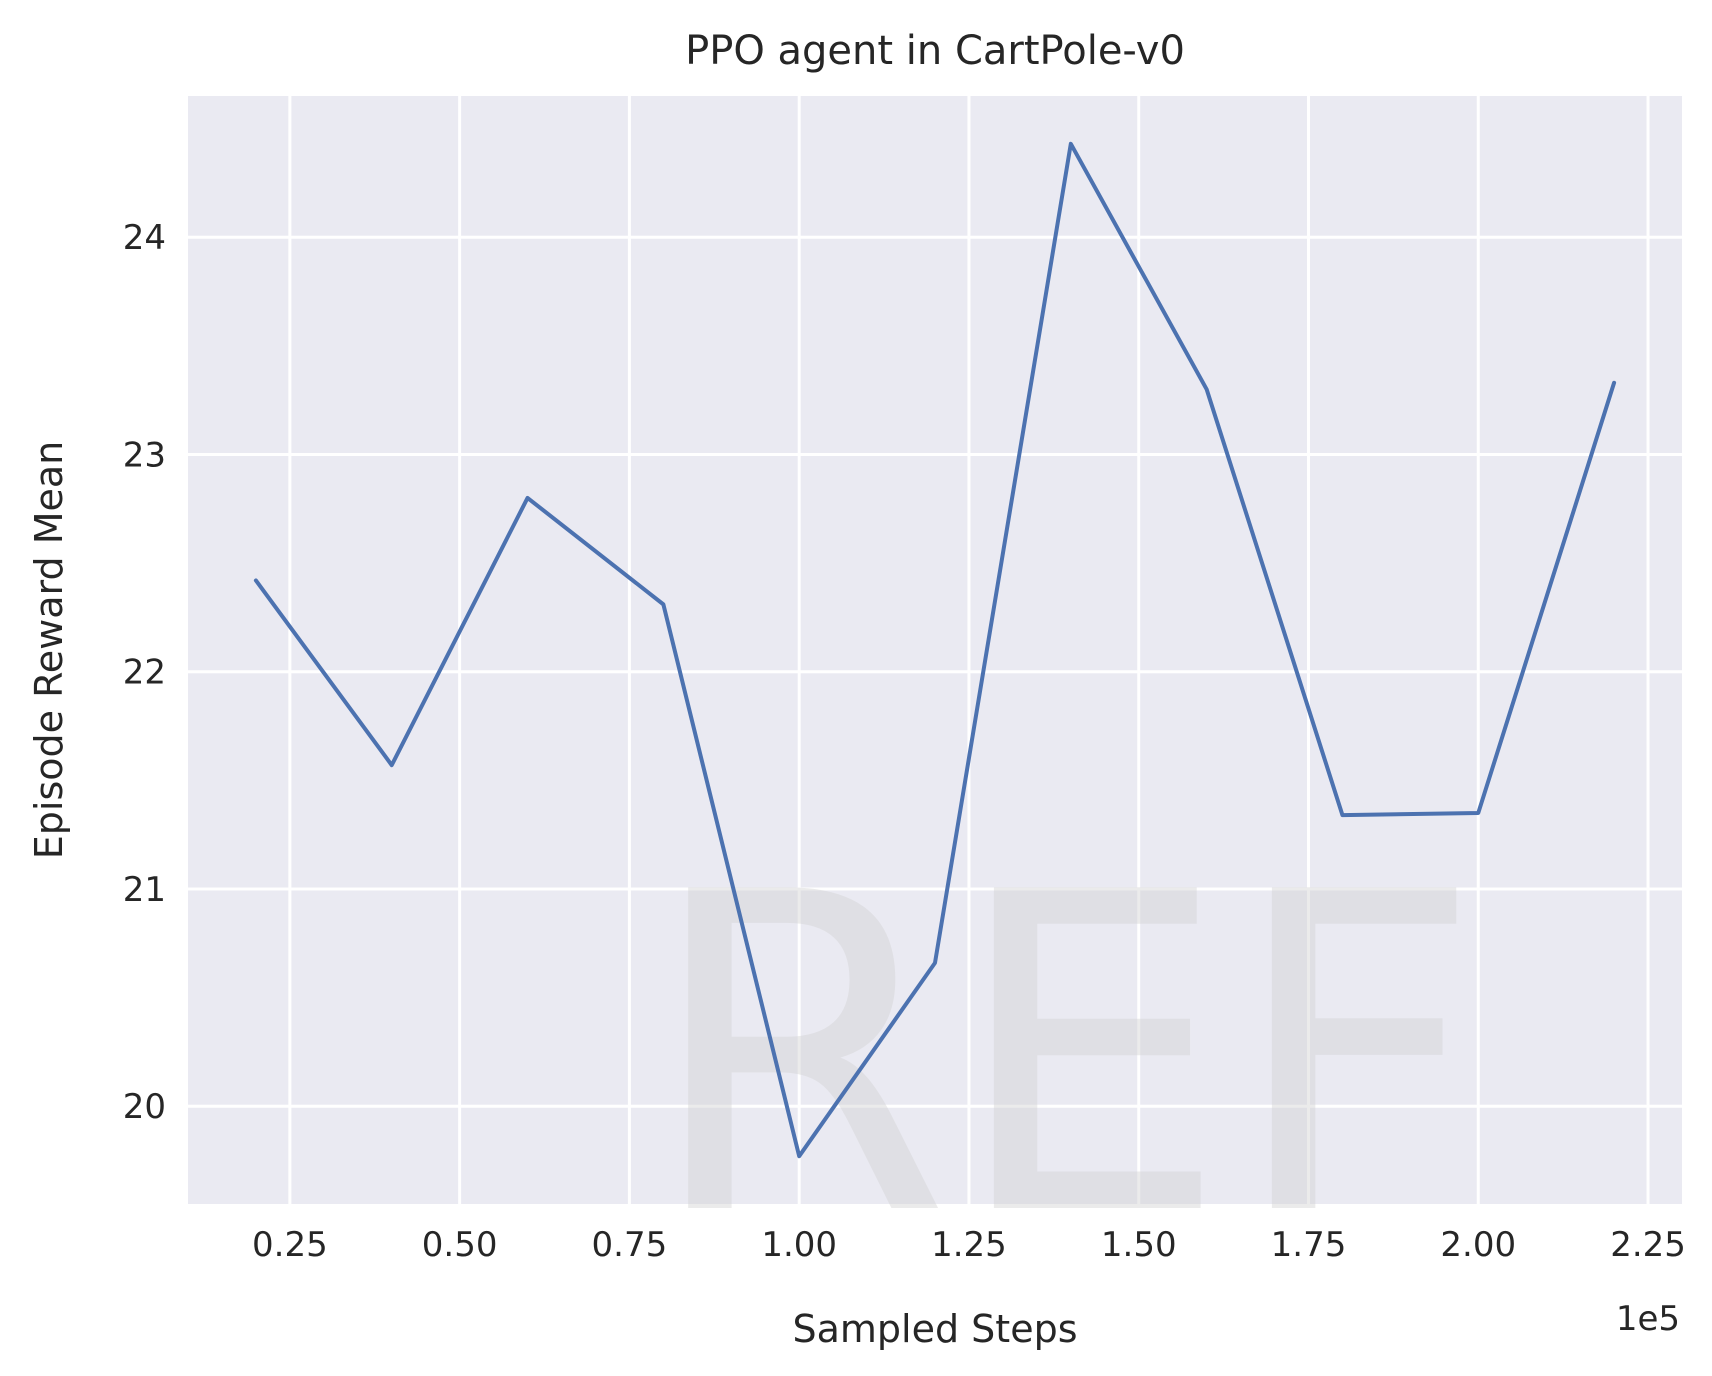  Describe the element at coordinates (460, 1245) in the screenshot. I see `x-tick-label: 0.50` at that location.